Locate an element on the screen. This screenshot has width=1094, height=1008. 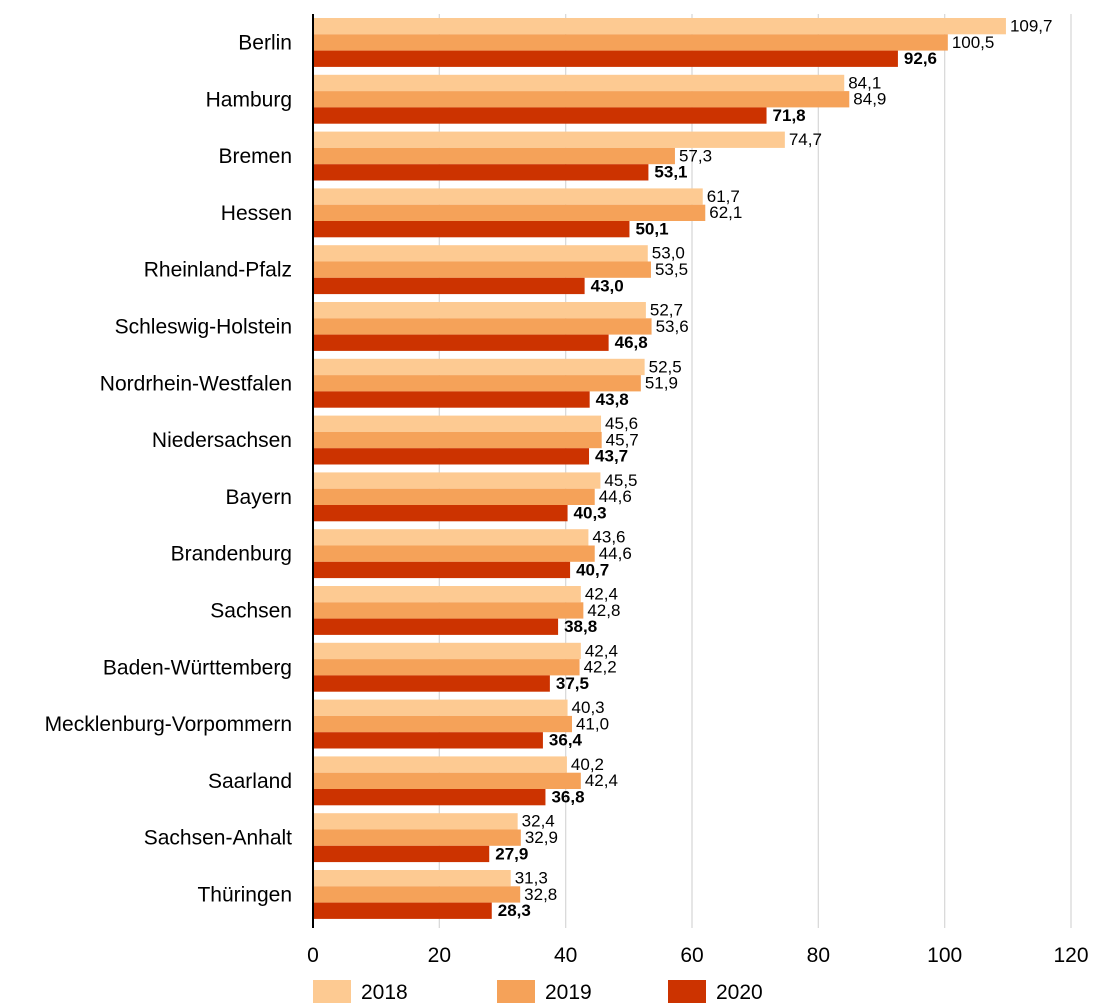
data-label-2020: 43,0 is located at coordinates (607, 285).